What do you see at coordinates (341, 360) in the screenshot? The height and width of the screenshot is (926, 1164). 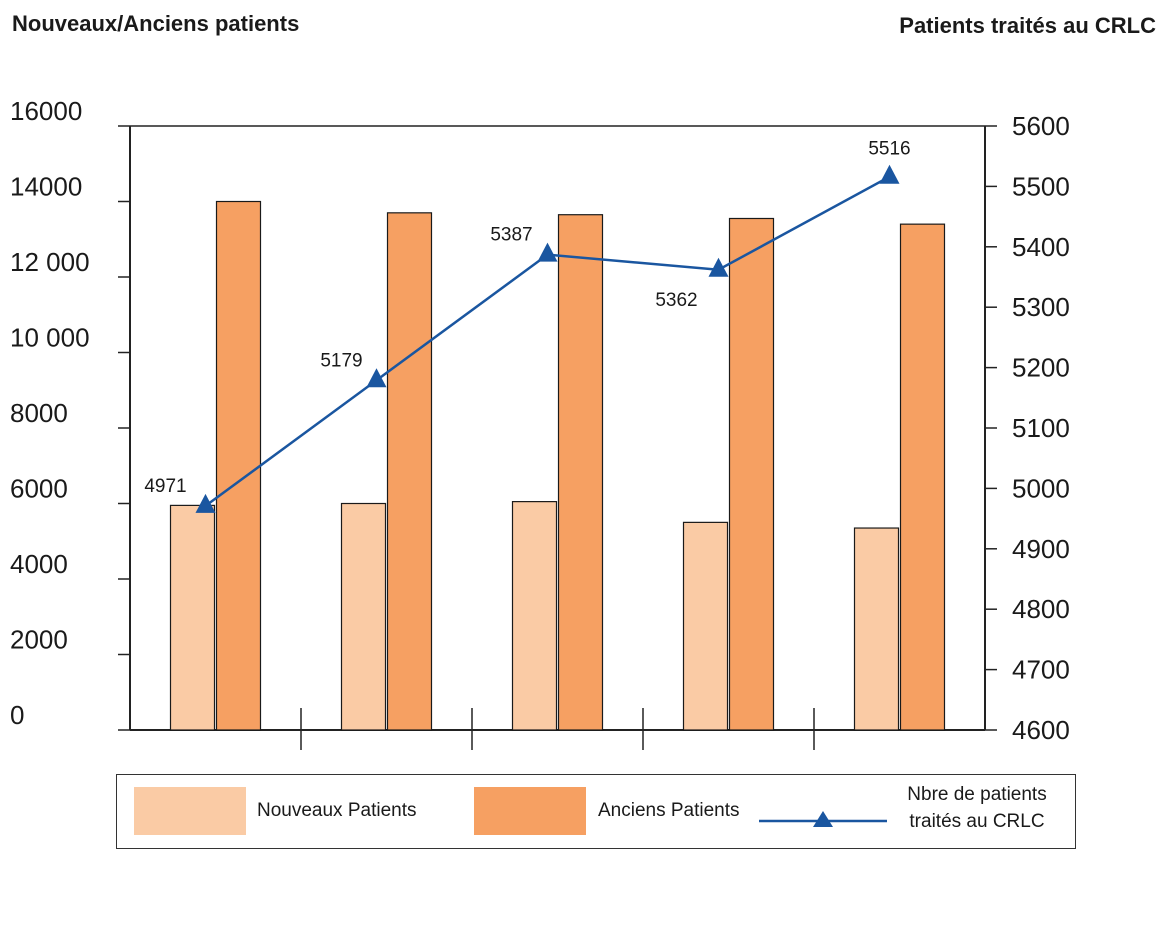 I see `data-label: 5179` at bounding box center [341, 360].